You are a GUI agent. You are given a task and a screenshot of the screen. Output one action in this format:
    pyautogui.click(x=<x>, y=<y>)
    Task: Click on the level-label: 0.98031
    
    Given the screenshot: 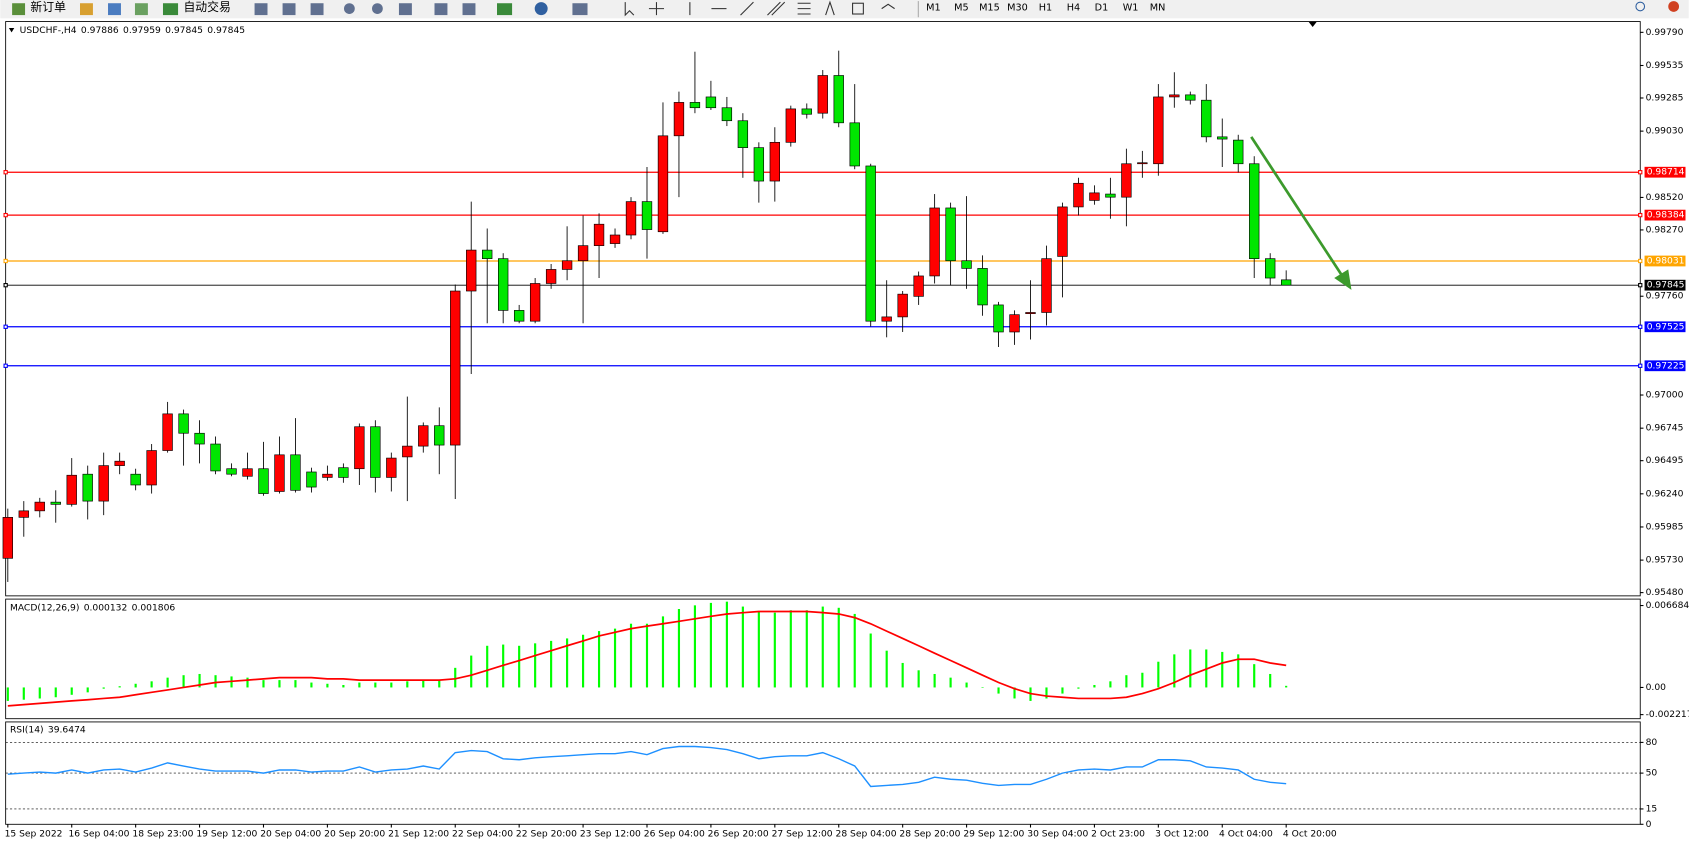 What is the action you would take?
    pyautogui.click(x=1665, y=261)
    